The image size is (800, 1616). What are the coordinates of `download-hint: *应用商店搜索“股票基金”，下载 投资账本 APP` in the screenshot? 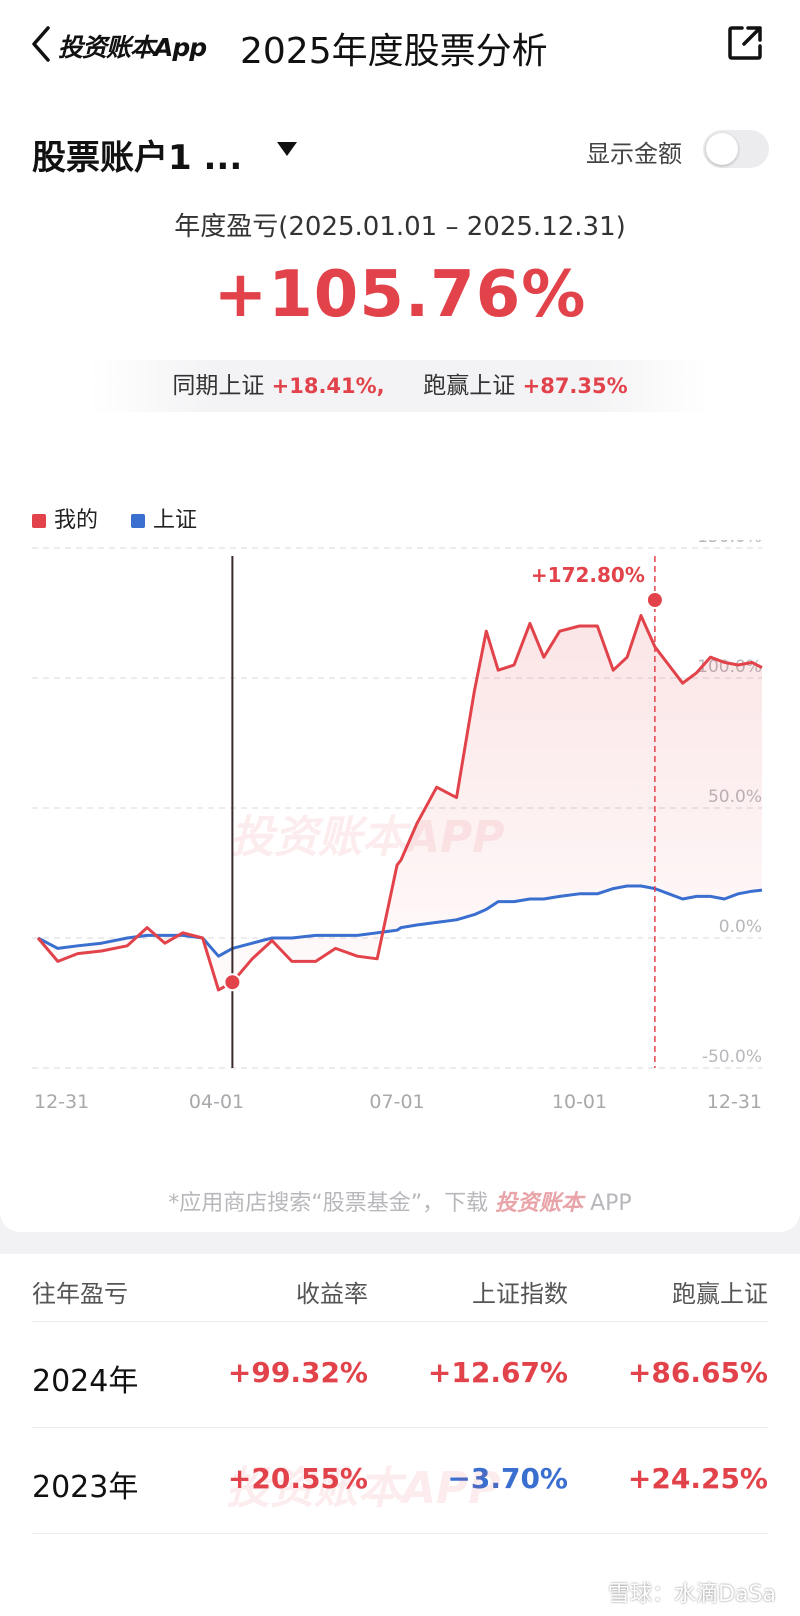 It's located at (400, 1201).